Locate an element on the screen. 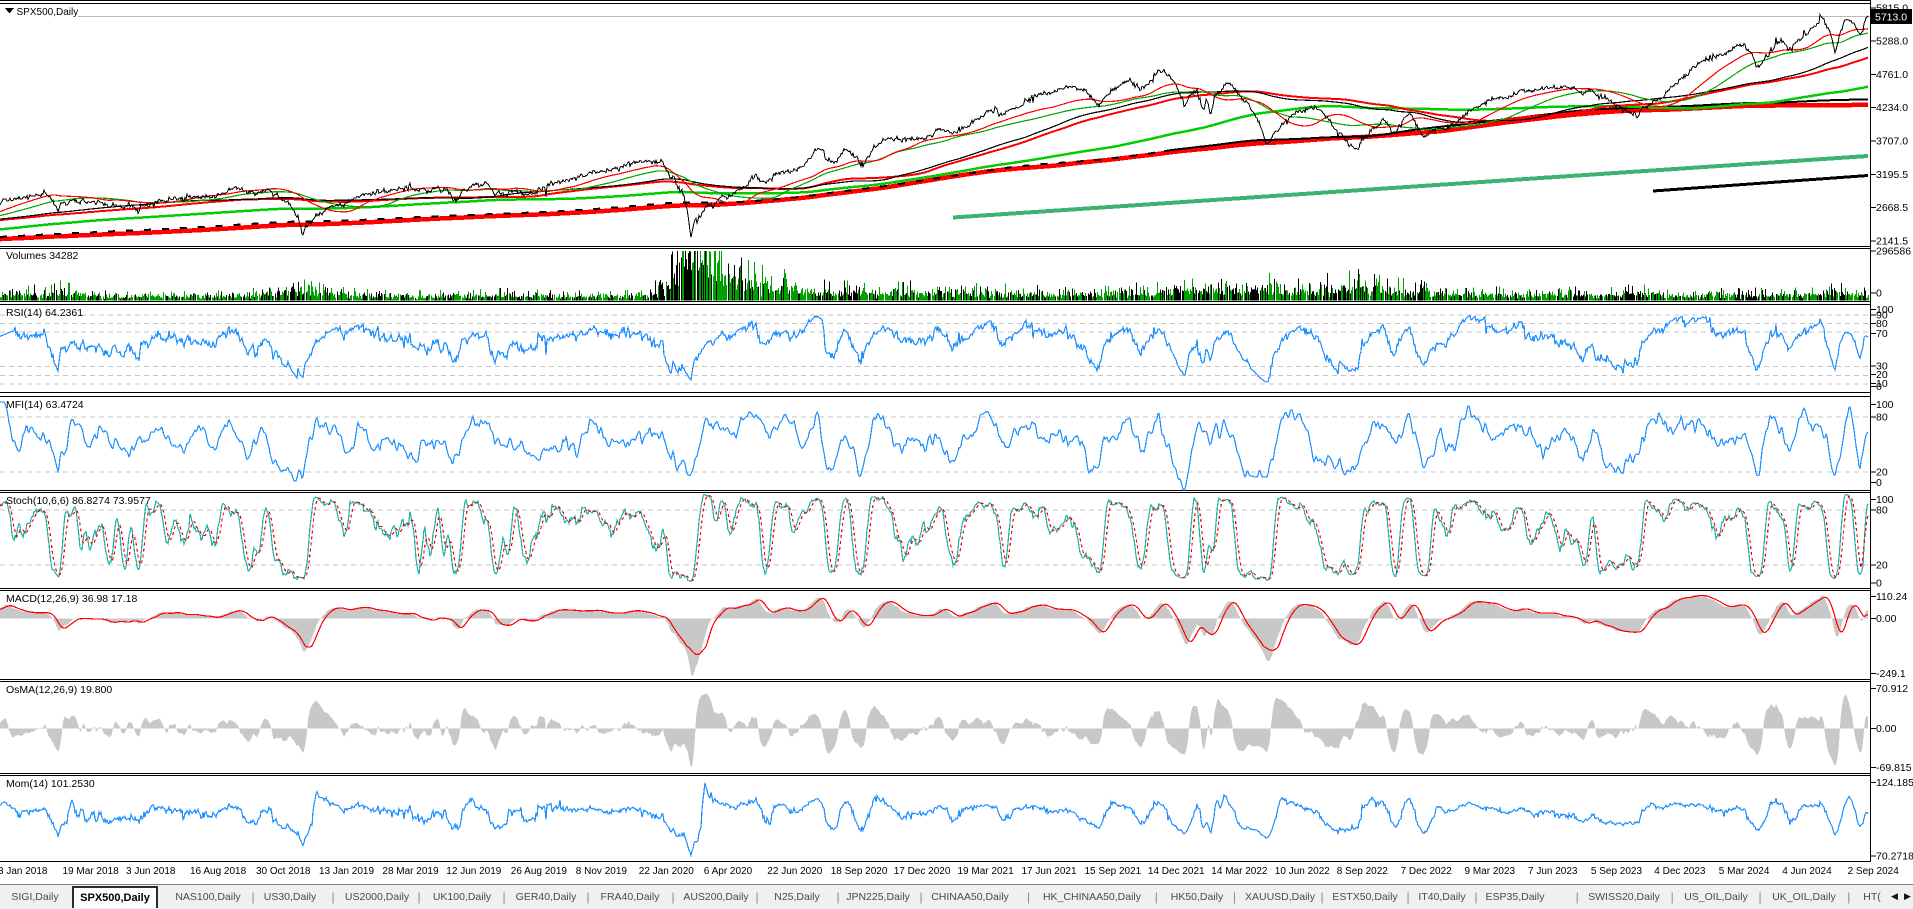 The height and width of the screenshot is (909, 1913). svg-text: 4234.0 is located at coordinates (1892, 108).